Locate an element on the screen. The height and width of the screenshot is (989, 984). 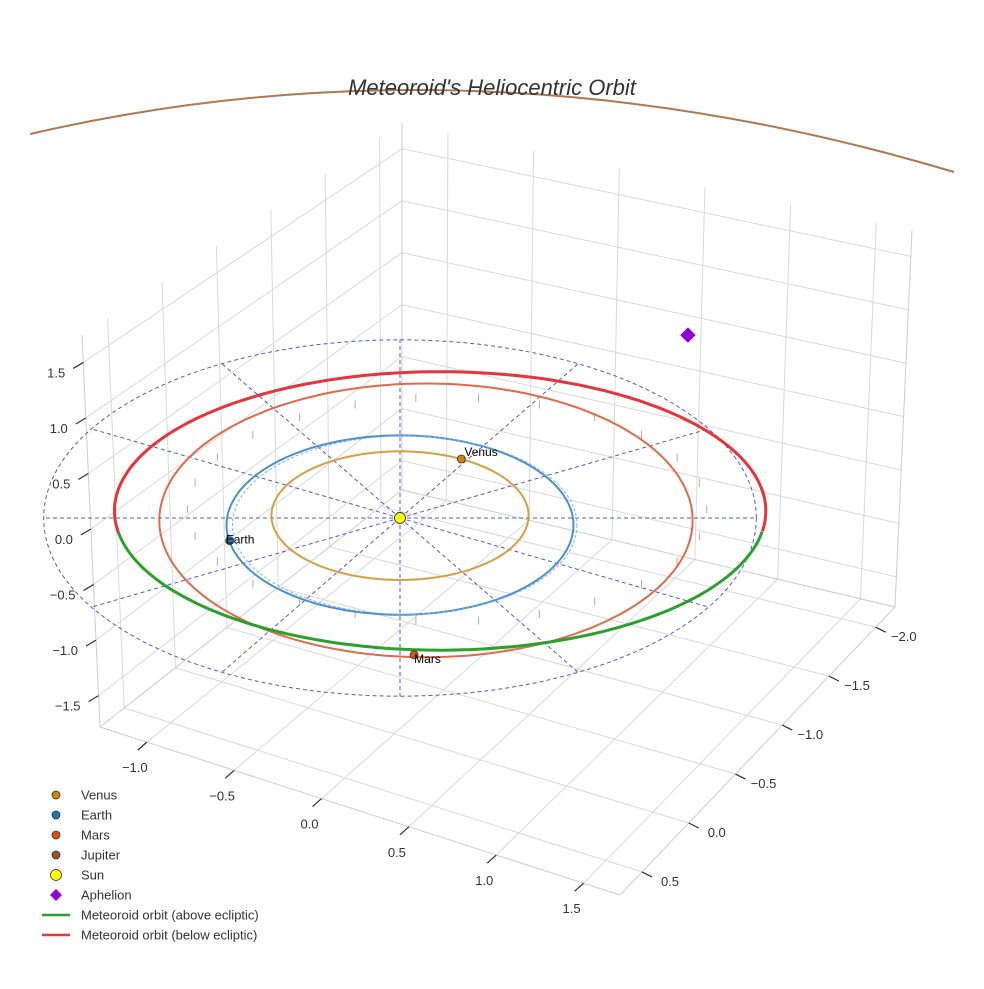
legend-label: Sun is located at coordinates (92, 875).